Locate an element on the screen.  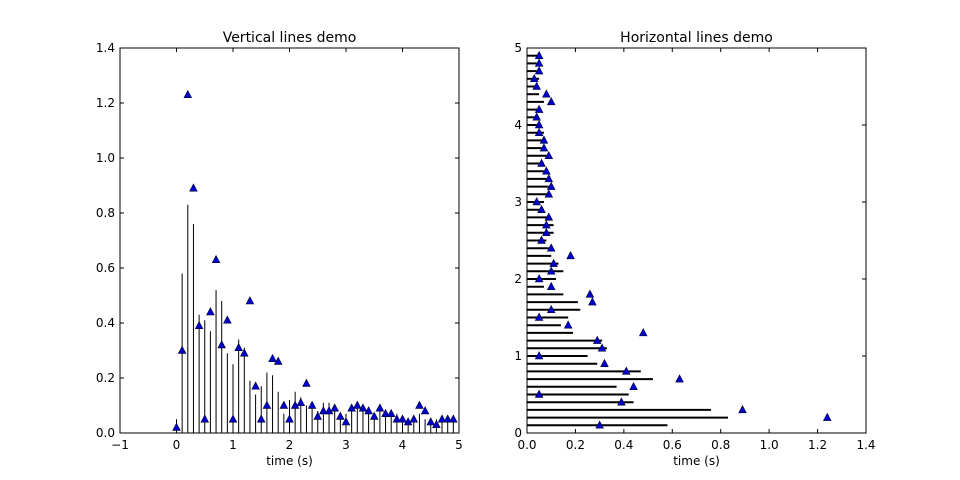
x-tick-label: 1.0 is located at coordinates (769, 445).